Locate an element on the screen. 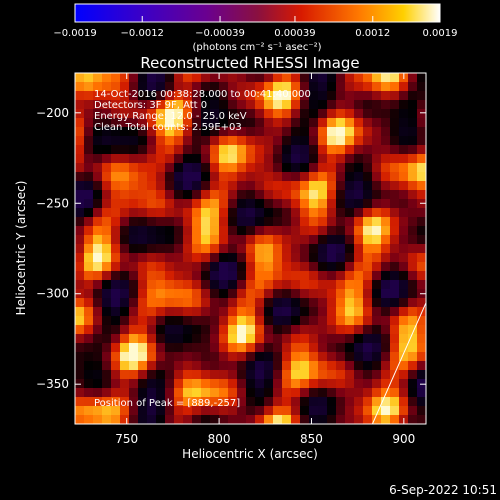 The image size is (500, 500). peak-position-label: Position of Peak = [889,-257] is located at coordinates (167, 403).